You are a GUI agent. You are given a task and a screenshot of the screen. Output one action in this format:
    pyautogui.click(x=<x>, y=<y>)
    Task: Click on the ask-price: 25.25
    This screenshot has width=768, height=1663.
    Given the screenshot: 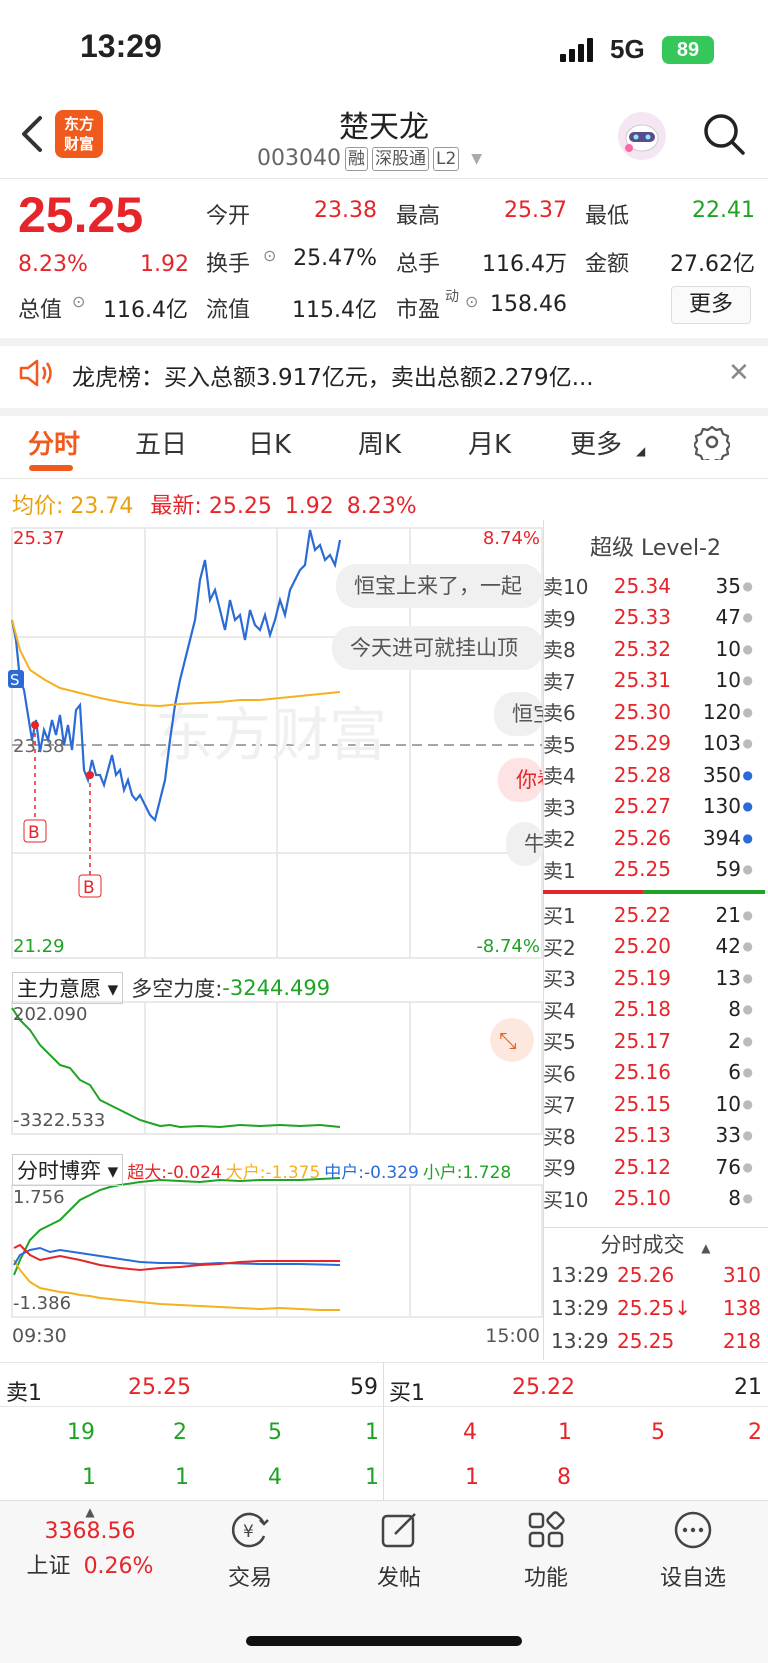 What is the action you would take?
    pyautogui.click(x=642, y=869)
    